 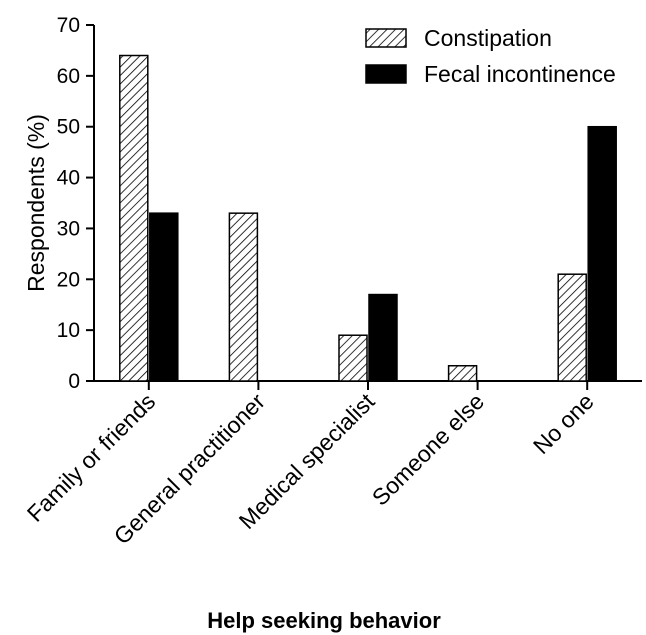 What do you see at coordinates (488, 38) in the screenshot?
I see `legend-label-constipation: Constipation` at bounding box center [488, 38].